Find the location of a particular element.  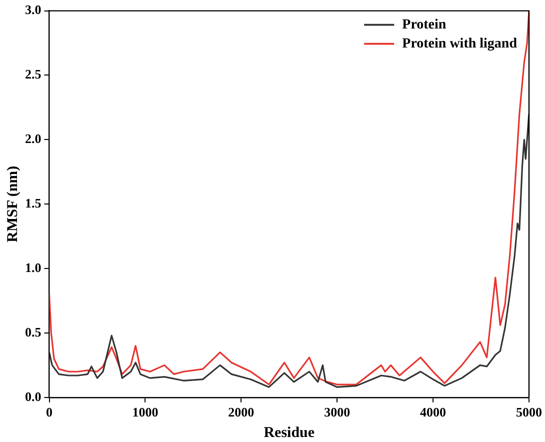

y-tick-label: 3.0 is located at coordinates (33, 10).